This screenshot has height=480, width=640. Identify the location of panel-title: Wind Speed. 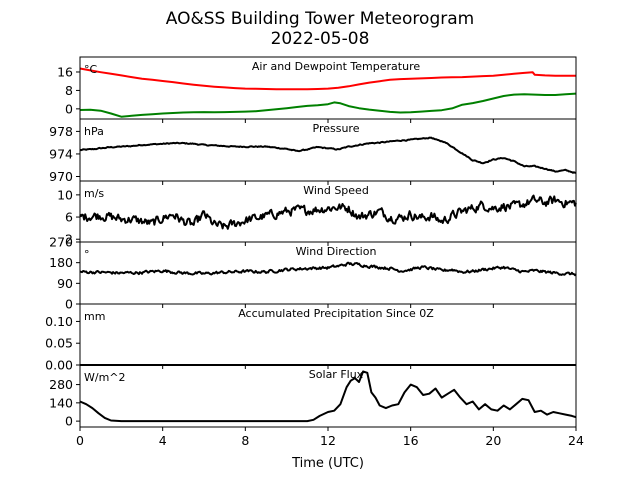
(336, 190).